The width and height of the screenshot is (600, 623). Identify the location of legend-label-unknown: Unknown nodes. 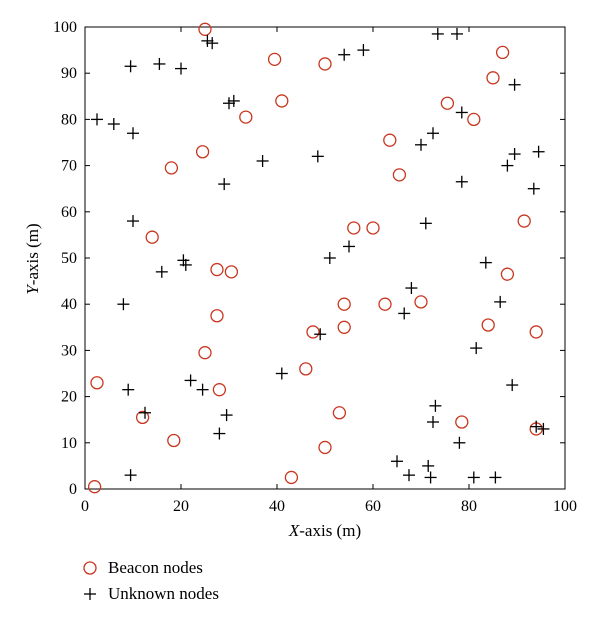
(163, 593).